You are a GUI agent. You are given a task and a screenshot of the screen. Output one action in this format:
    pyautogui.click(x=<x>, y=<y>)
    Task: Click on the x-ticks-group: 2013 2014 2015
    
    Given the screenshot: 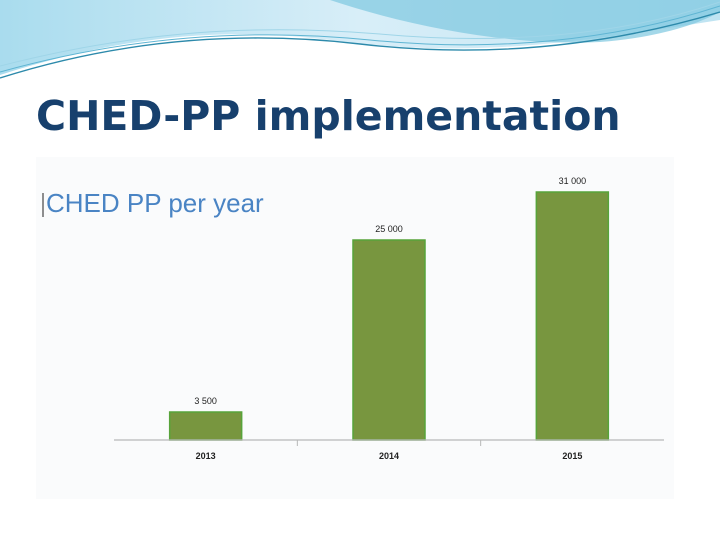 What is the action you would take?
    pyautogui.click(x=389, y=450)
    